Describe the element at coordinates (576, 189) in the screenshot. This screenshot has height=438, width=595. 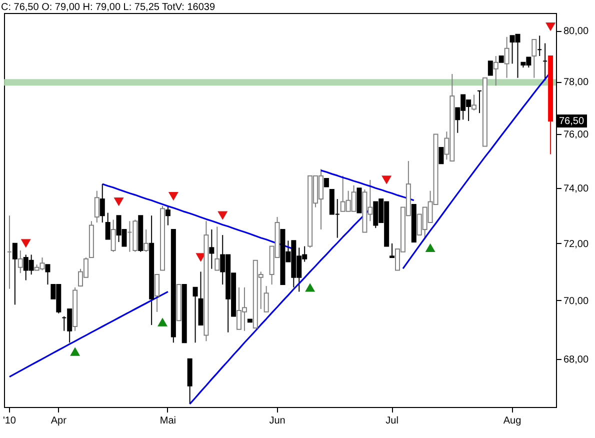
I see `y-tick-label: 74,00` at that location.